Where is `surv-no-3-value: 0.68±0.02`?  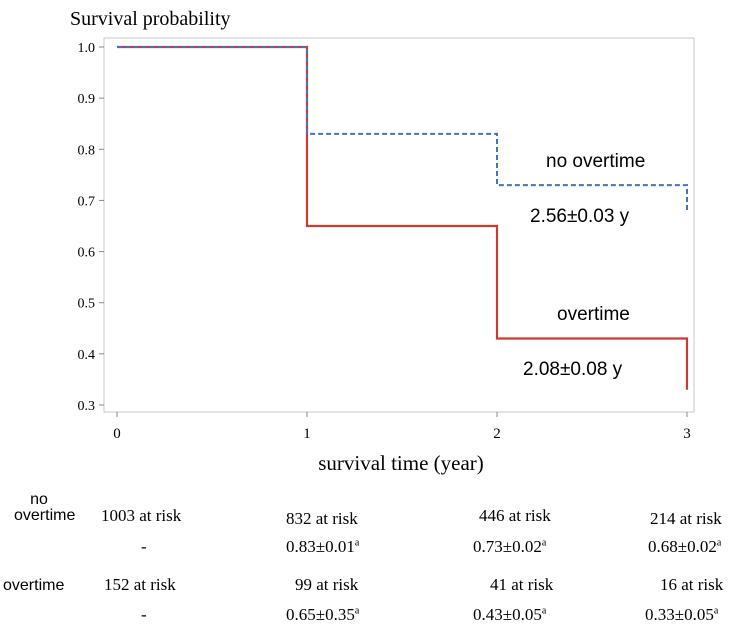
surv-no-3-value: 0.68±0.02 is located at coordinates (682, 546).